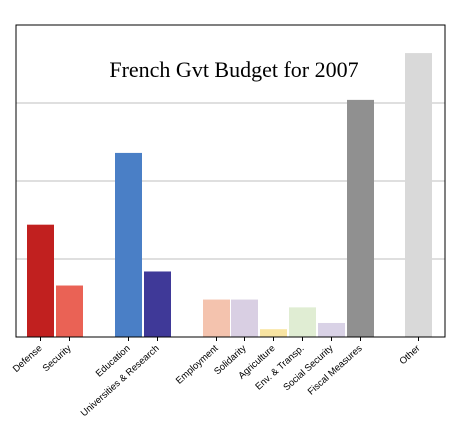 The height and width of the screenshot is (447, 452). I want to click on x-label-employment: Employment, so click(197, 365).